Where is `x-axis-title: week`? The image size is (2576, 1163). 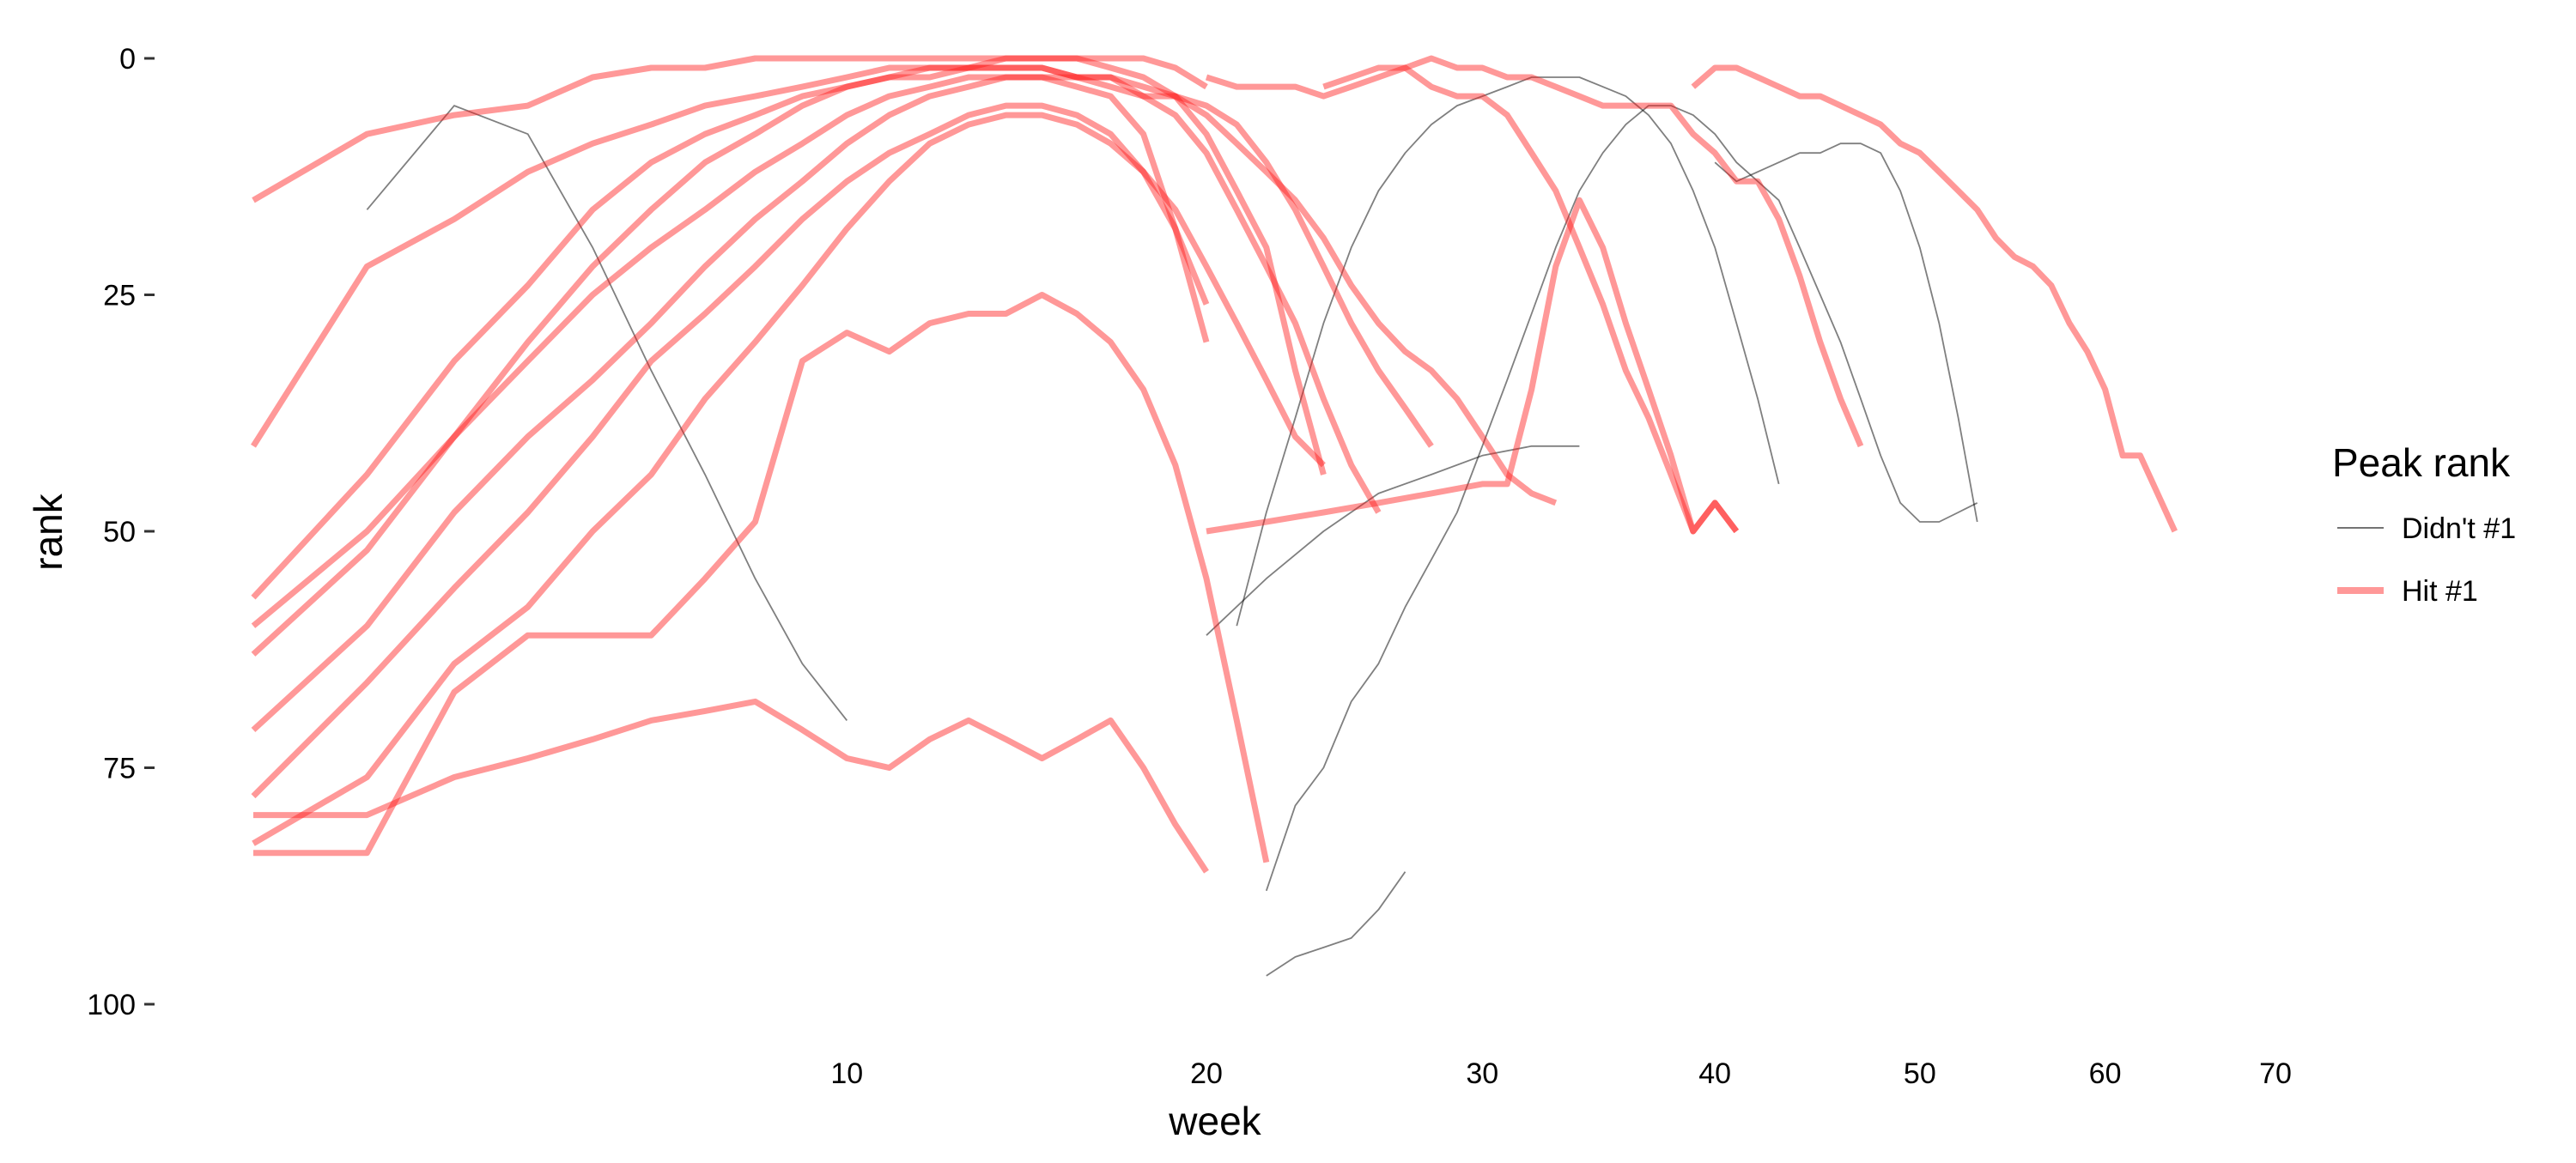
x-axis-title: week is located at coordinates (1214, 1121).